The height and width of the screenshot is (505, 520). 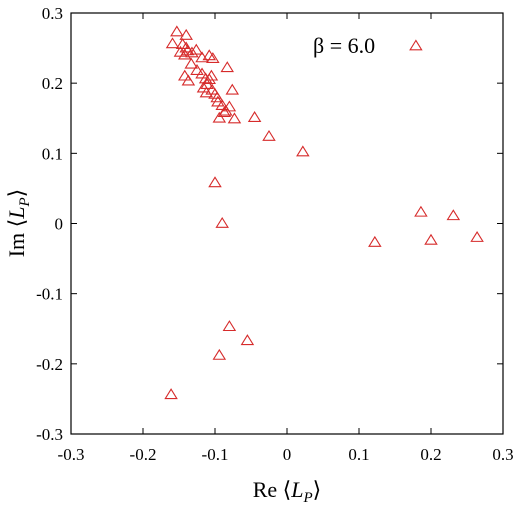 What do you see at coordinates (71, 454) in the screenshot?
I see `x-tick-label: -0.3` at bounding box center [71, 454].